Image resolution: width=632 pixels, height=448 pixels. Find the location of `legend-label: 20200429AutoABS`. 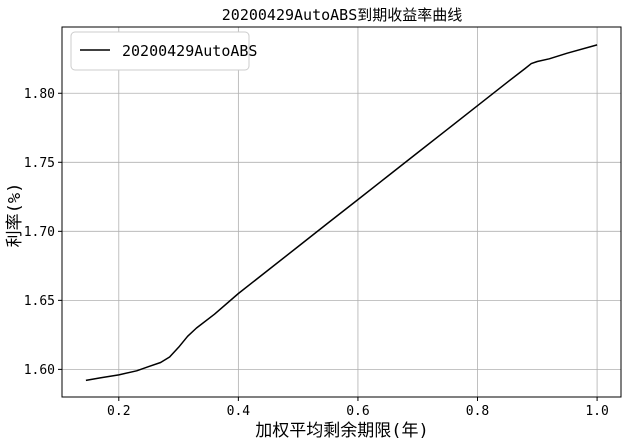

legend-label: 20200429AutoABS is located at coordinates (189, 51).